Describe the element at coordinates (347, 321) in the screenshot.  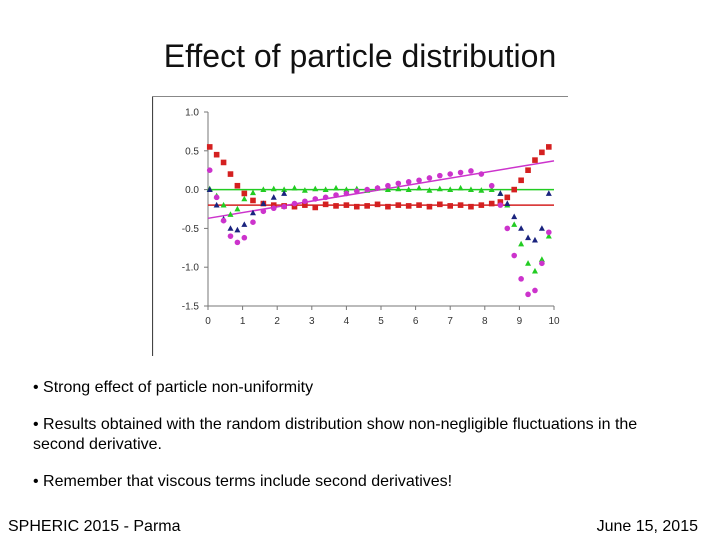
I see `x-tick-label: 4` at that location.